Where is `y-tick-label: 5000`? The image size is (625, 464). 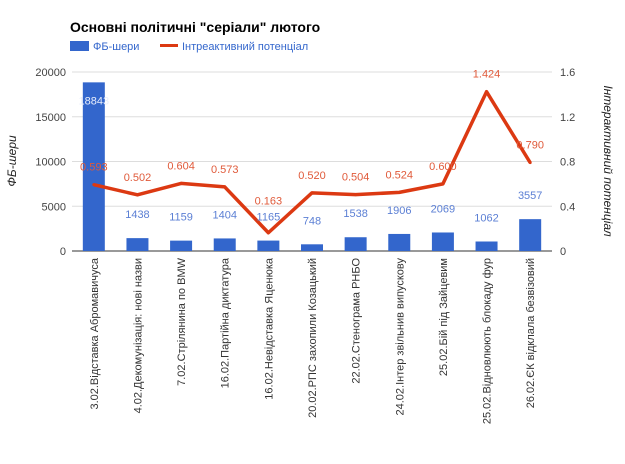
y-tick-label: 5000 is located at coordinates (54, 207).